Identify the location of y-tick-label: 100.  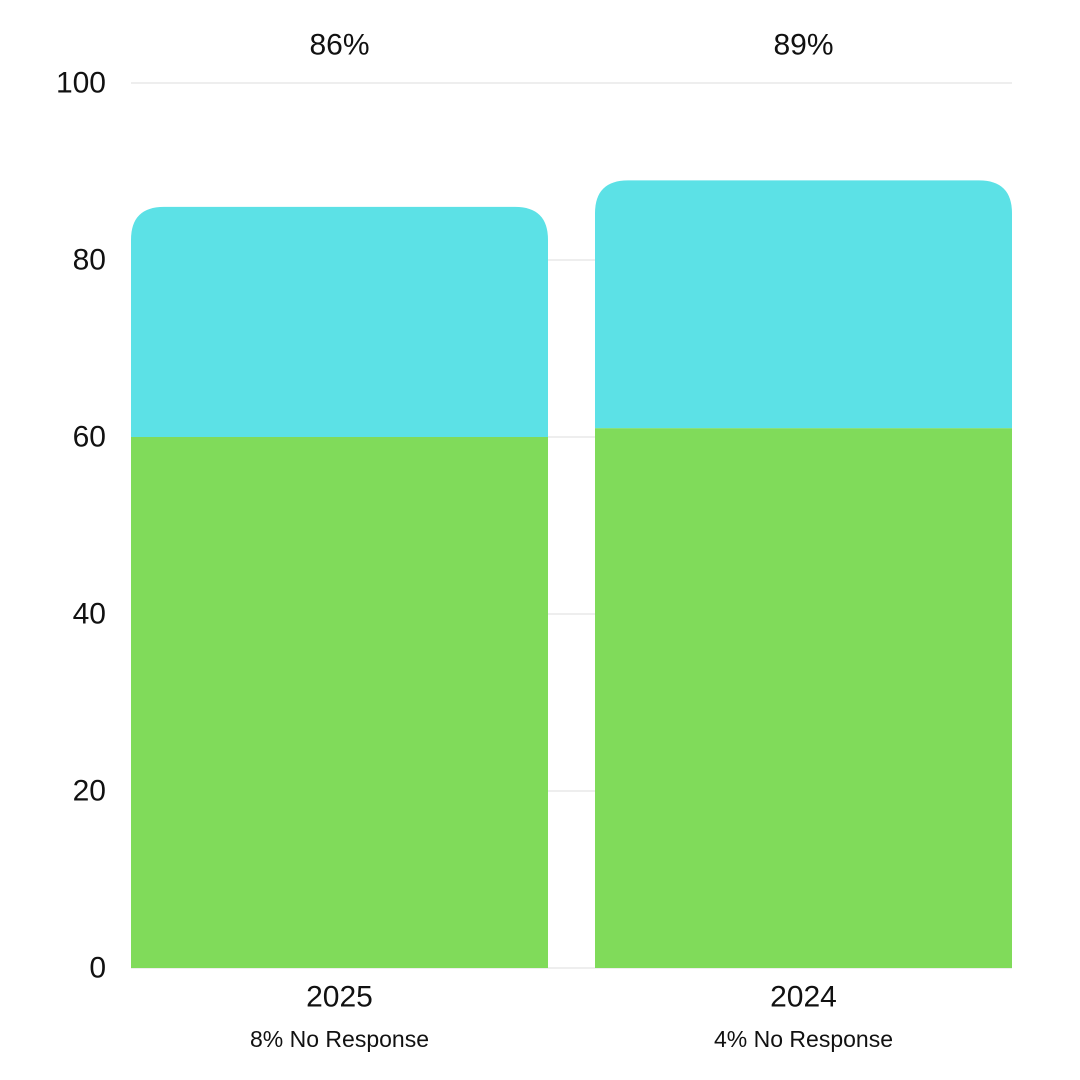
(81, 83).